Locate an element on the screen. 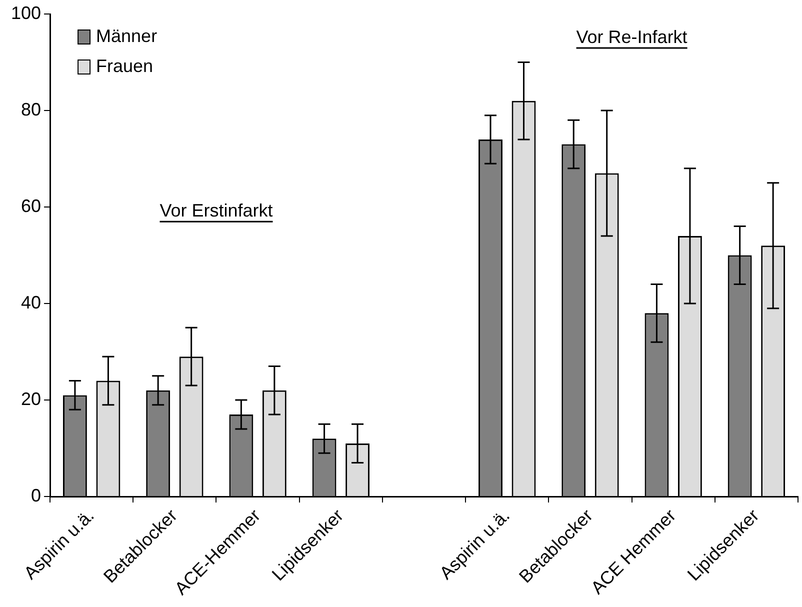  y-tick-label: 0 is located at coordinates (36, 495).